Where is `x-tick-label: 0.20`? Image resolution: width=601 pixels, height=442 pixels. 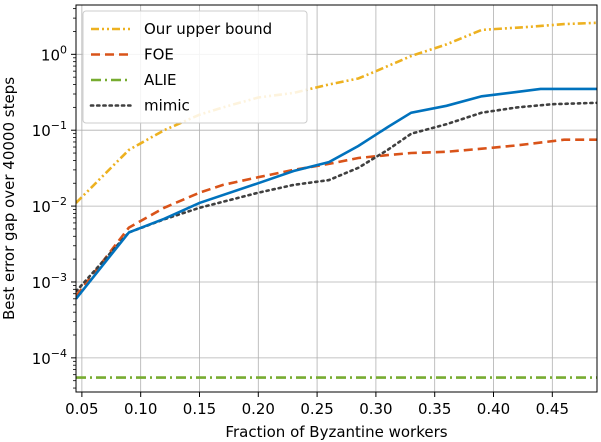
x-tick-label: 0.20 is located at coordinates (258, 409).